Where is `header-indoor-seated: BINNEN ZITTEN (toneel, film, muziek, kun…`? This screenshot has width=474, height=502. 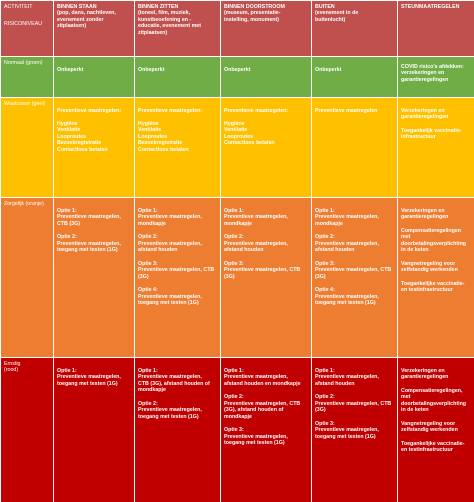 header-indoor-seated: BINNEN ZITTEN (toneel, film, muziek, kun… is located at coordinates (177, 28).